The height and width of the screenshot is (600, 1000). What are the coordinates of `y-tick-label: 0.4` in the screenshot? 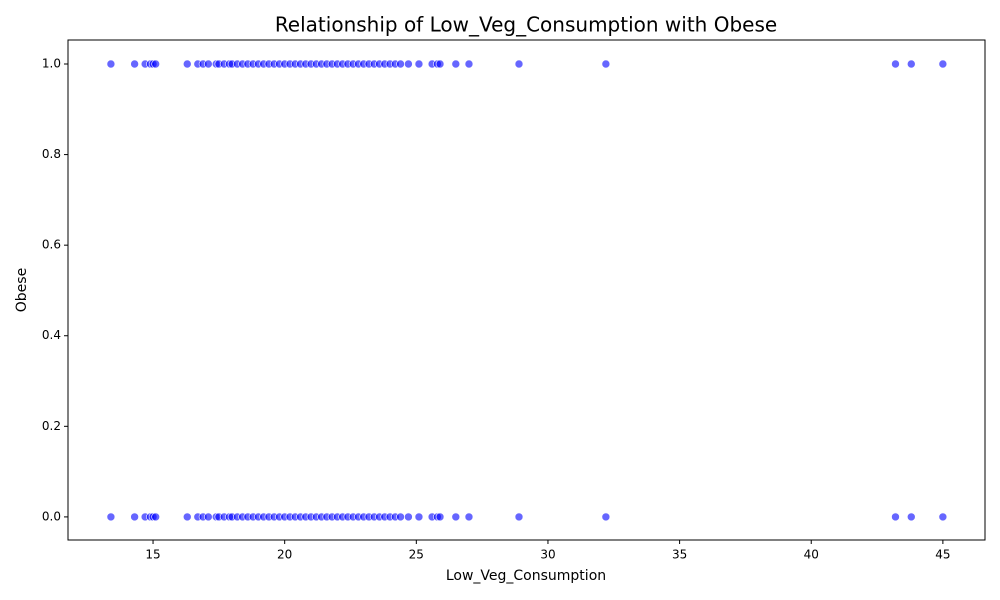 It's located at (51, 335).